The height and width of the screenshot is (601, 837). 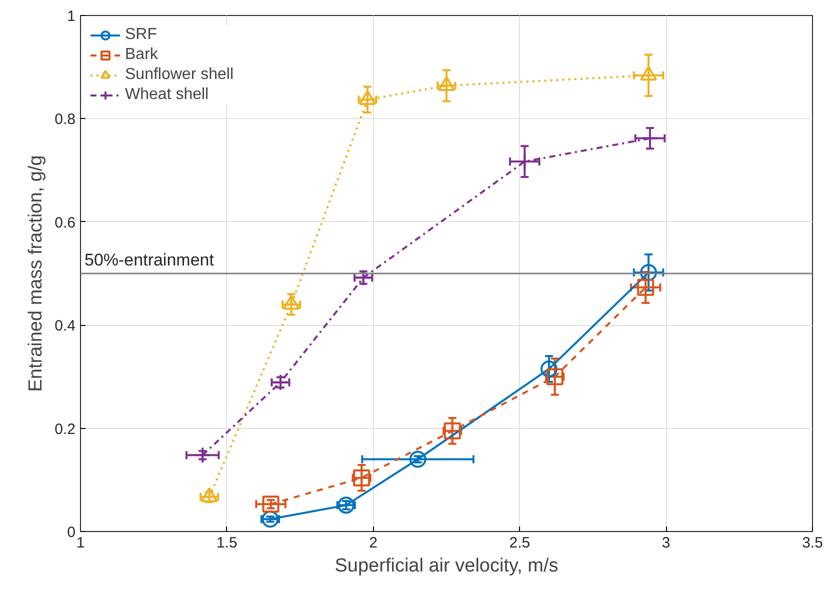 I want to click on legend-label: Sunflower shell, so click(x=179, y=75).